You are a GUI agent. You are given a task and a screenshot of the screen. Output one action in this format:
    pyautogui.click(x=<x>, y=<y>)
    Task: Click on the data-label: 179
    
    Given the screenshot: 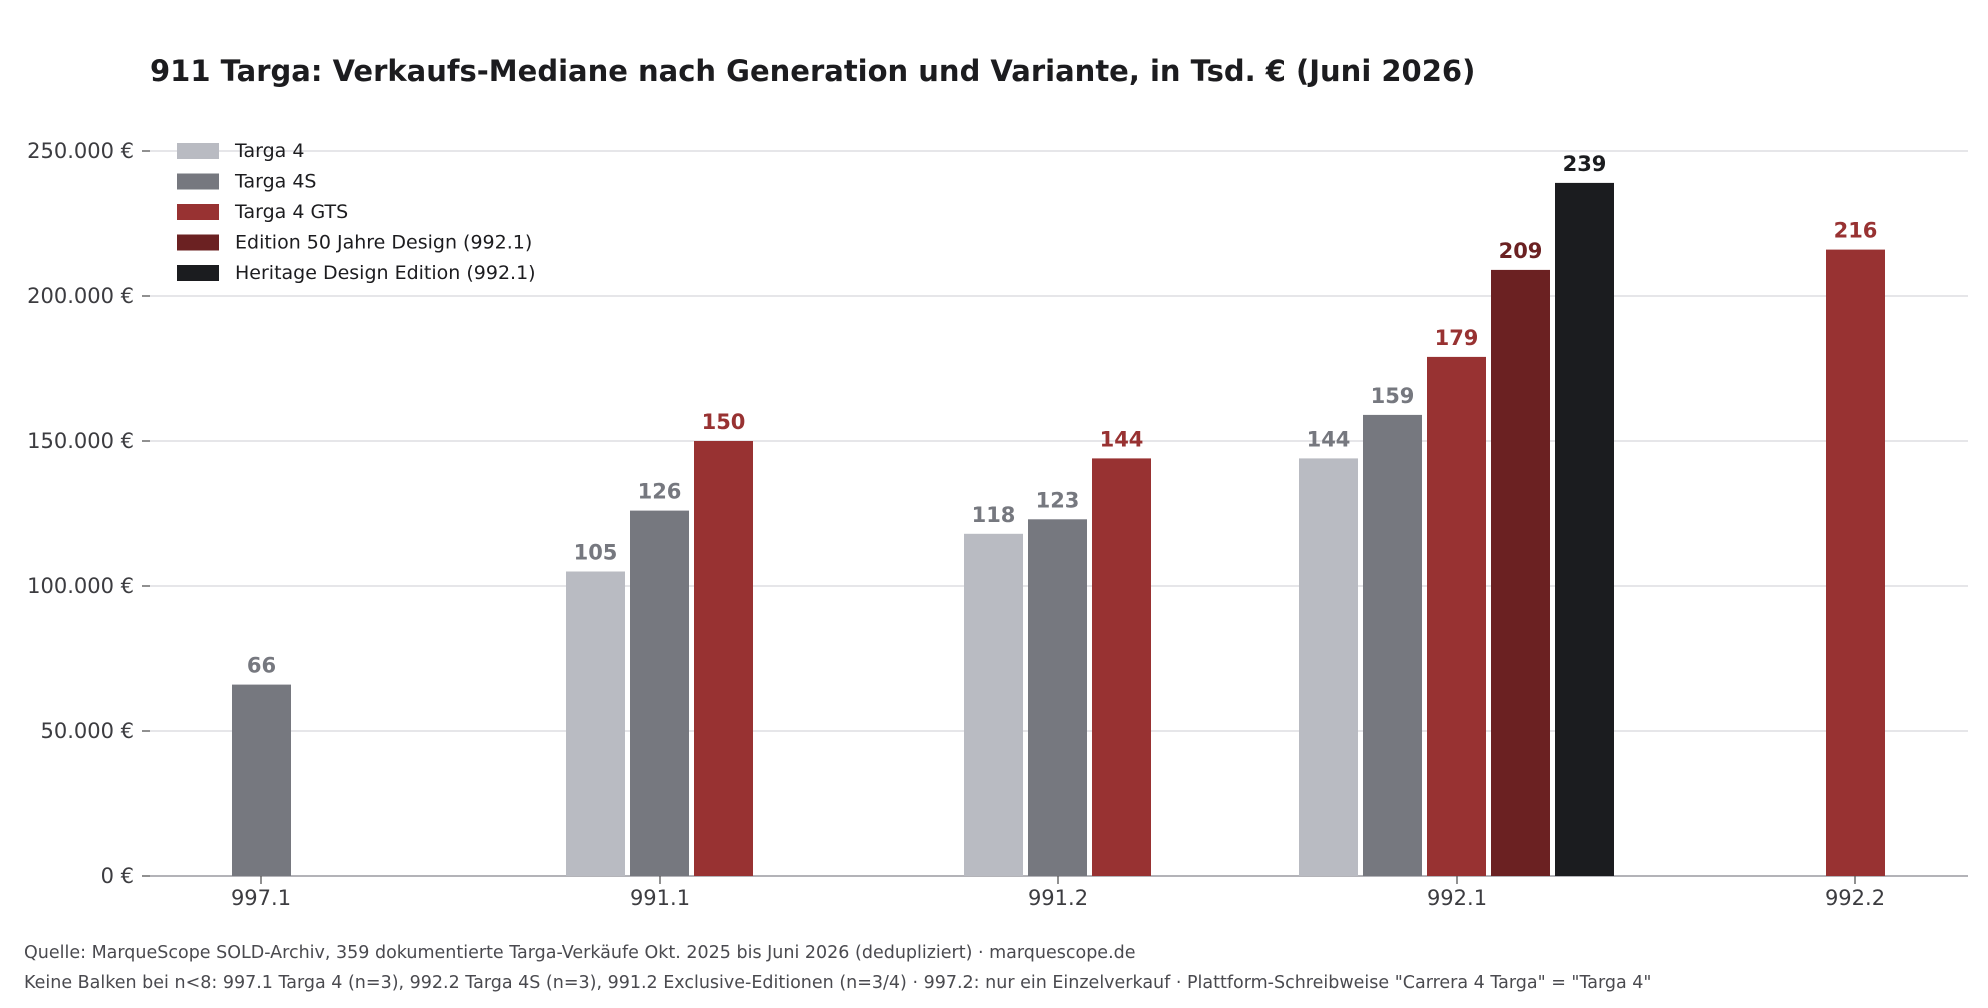 What is the action you would take?
    pyautogui.click(x=1457, y=338)
    